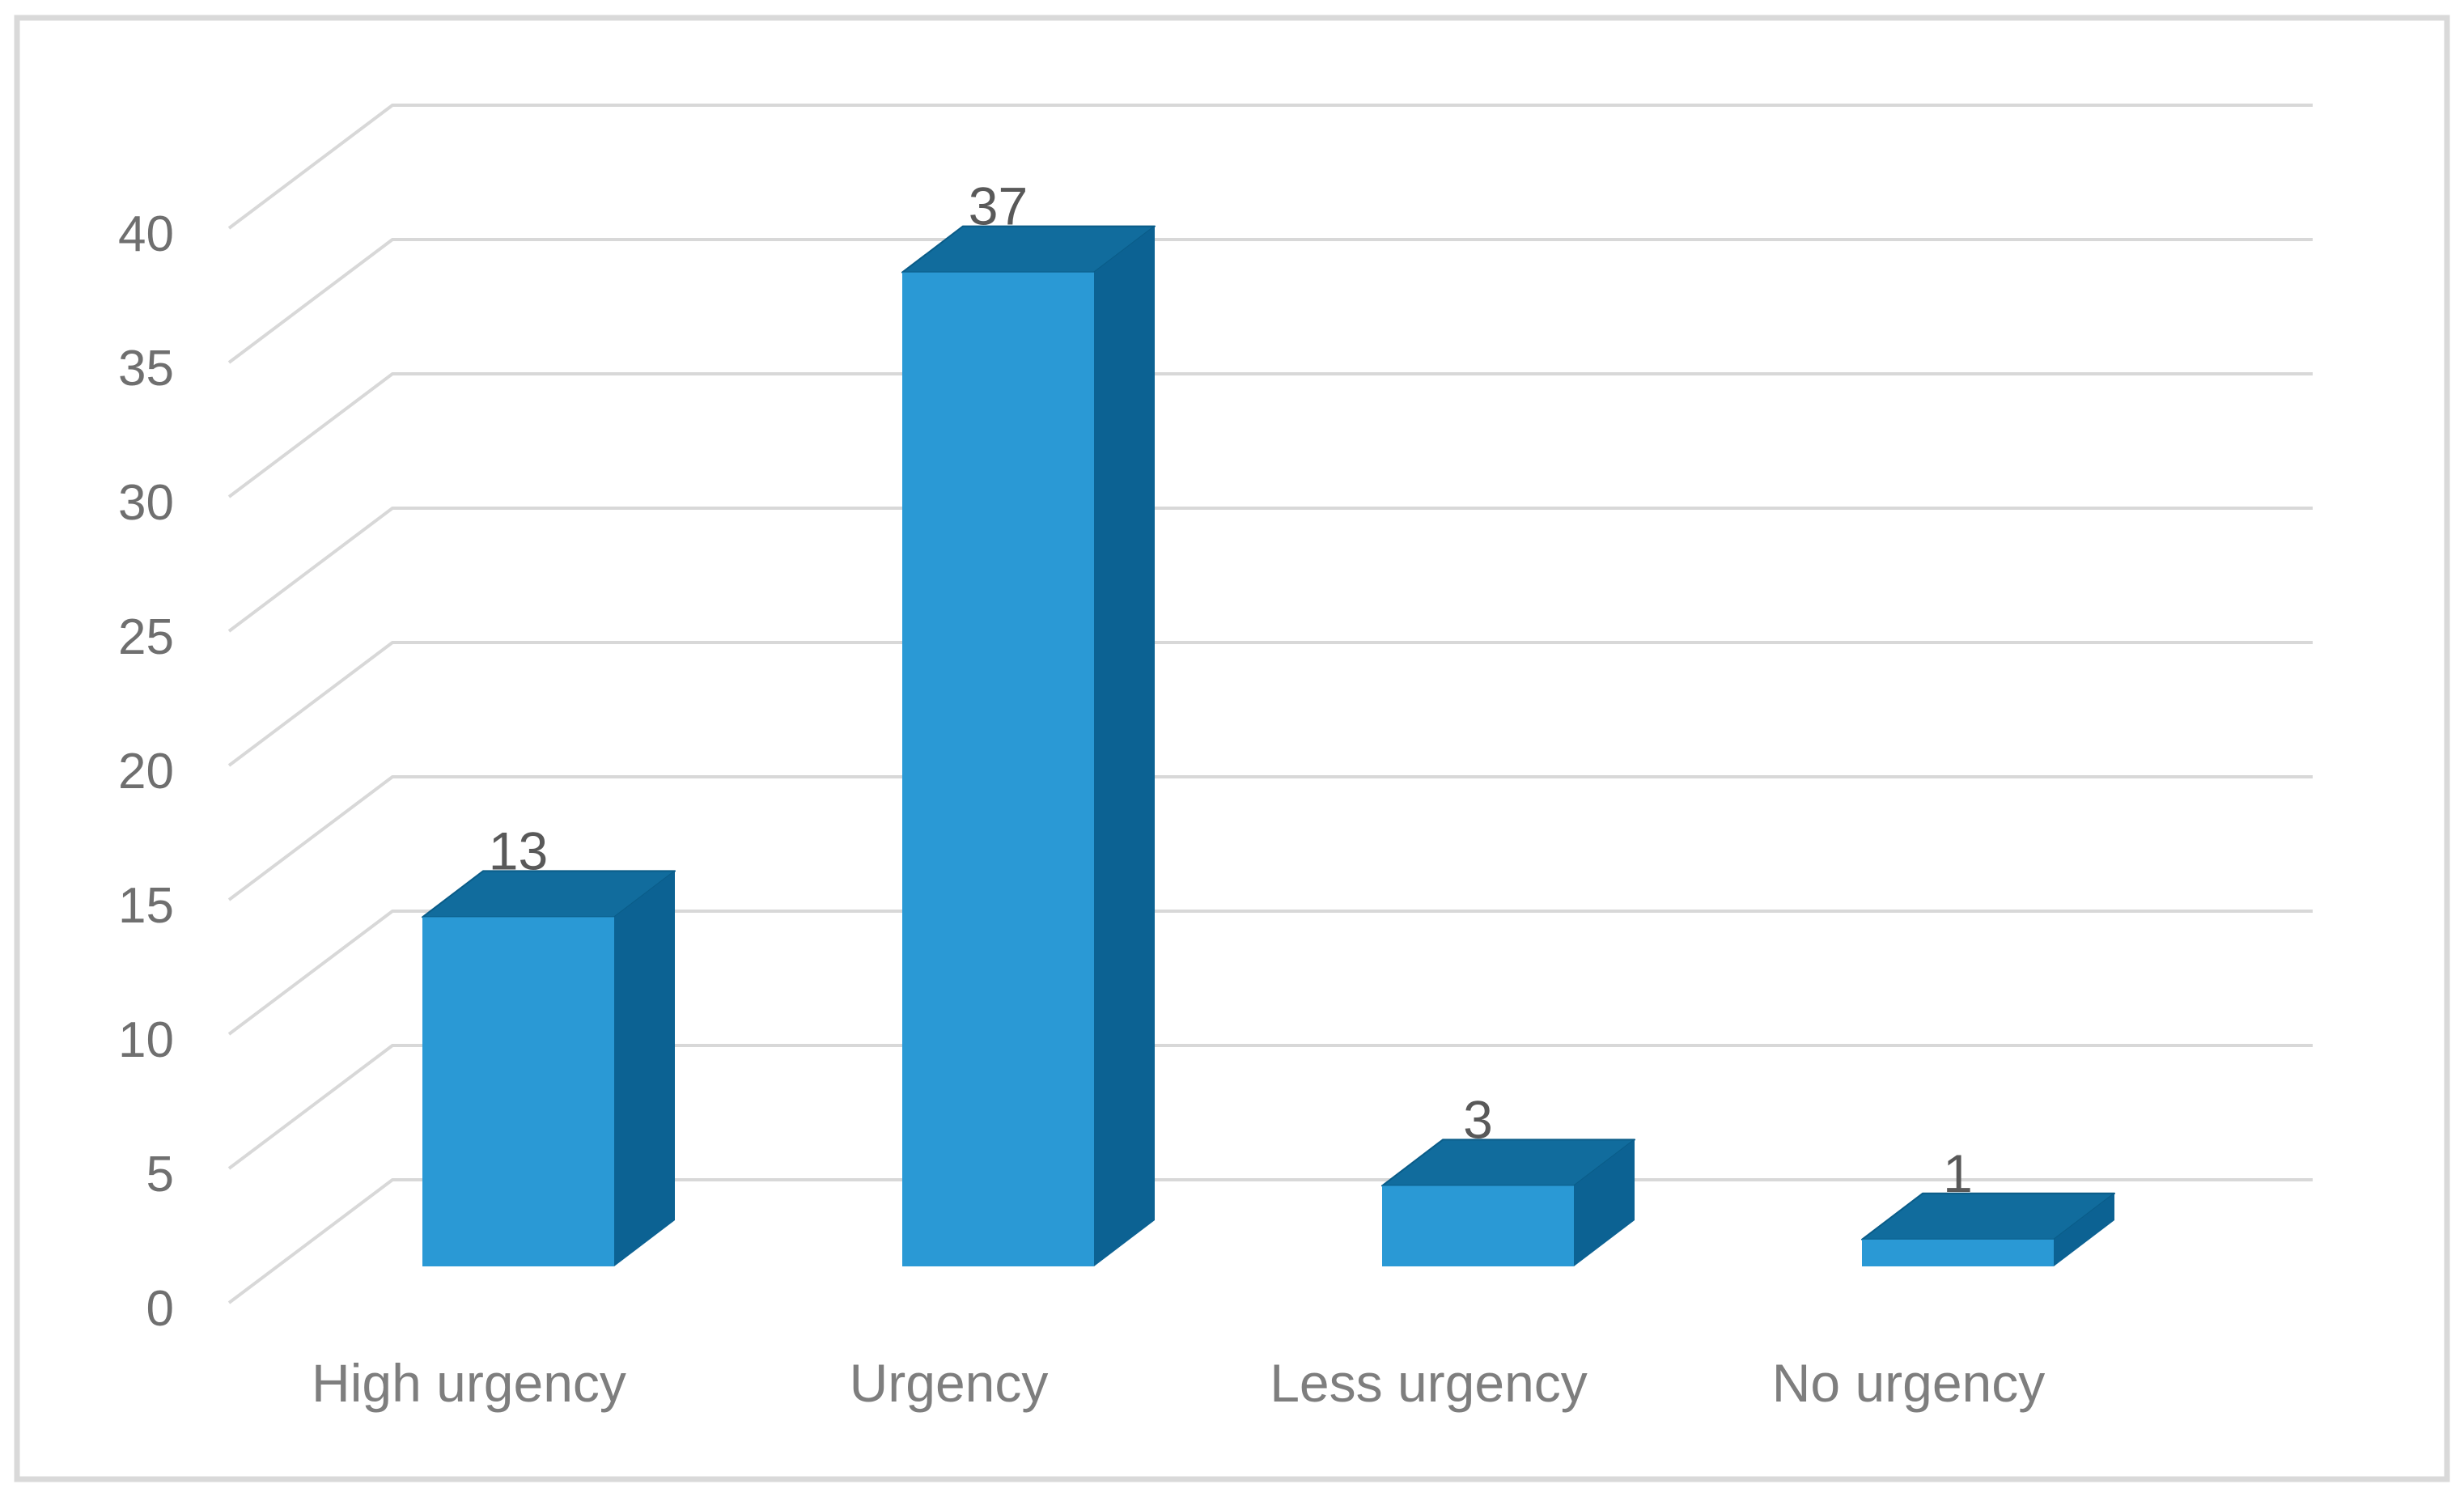 The width and height of the screenshot is (2464, 1497). I want to click on y-axis-tick-label: 25, so click(146, 637).